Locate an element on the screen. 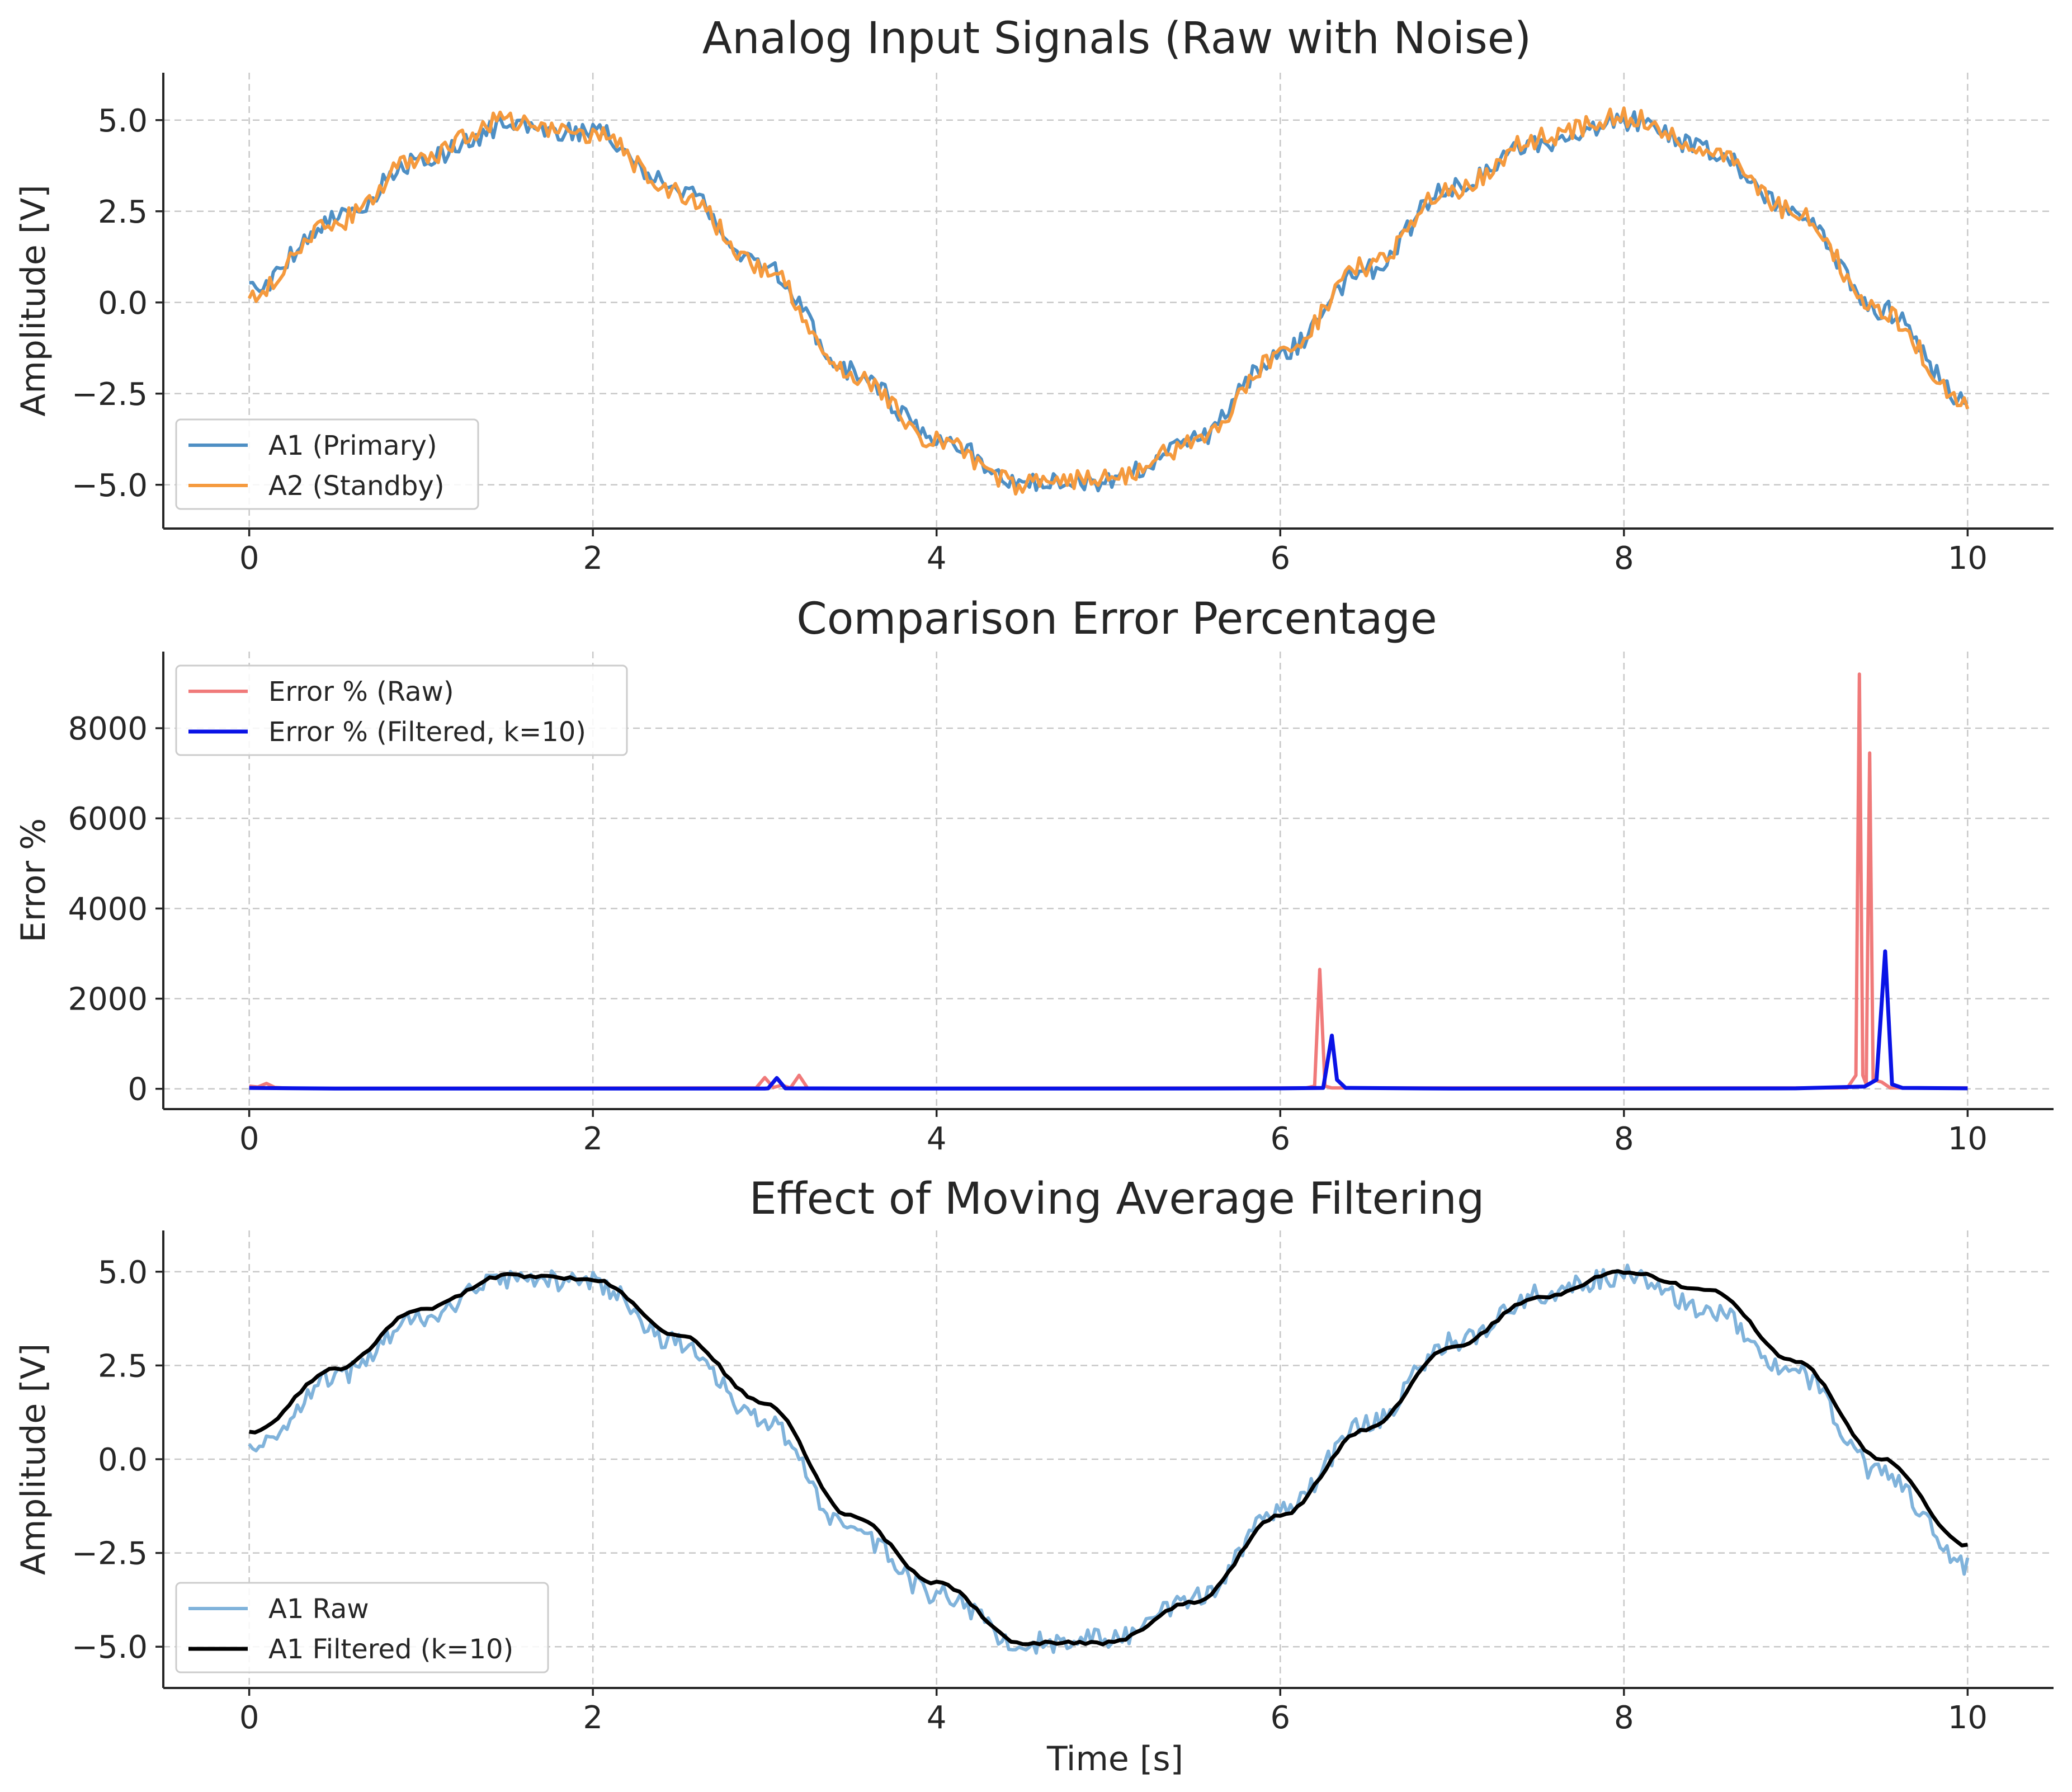  legend: A1 (Primary) A2 (Standby) is located at coordinates (327, 464).